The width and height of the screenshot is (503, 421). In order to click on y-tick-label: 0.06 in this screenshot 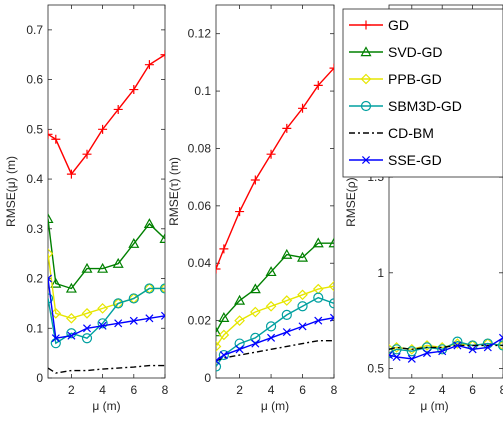, I will do `click(200, 206)`.